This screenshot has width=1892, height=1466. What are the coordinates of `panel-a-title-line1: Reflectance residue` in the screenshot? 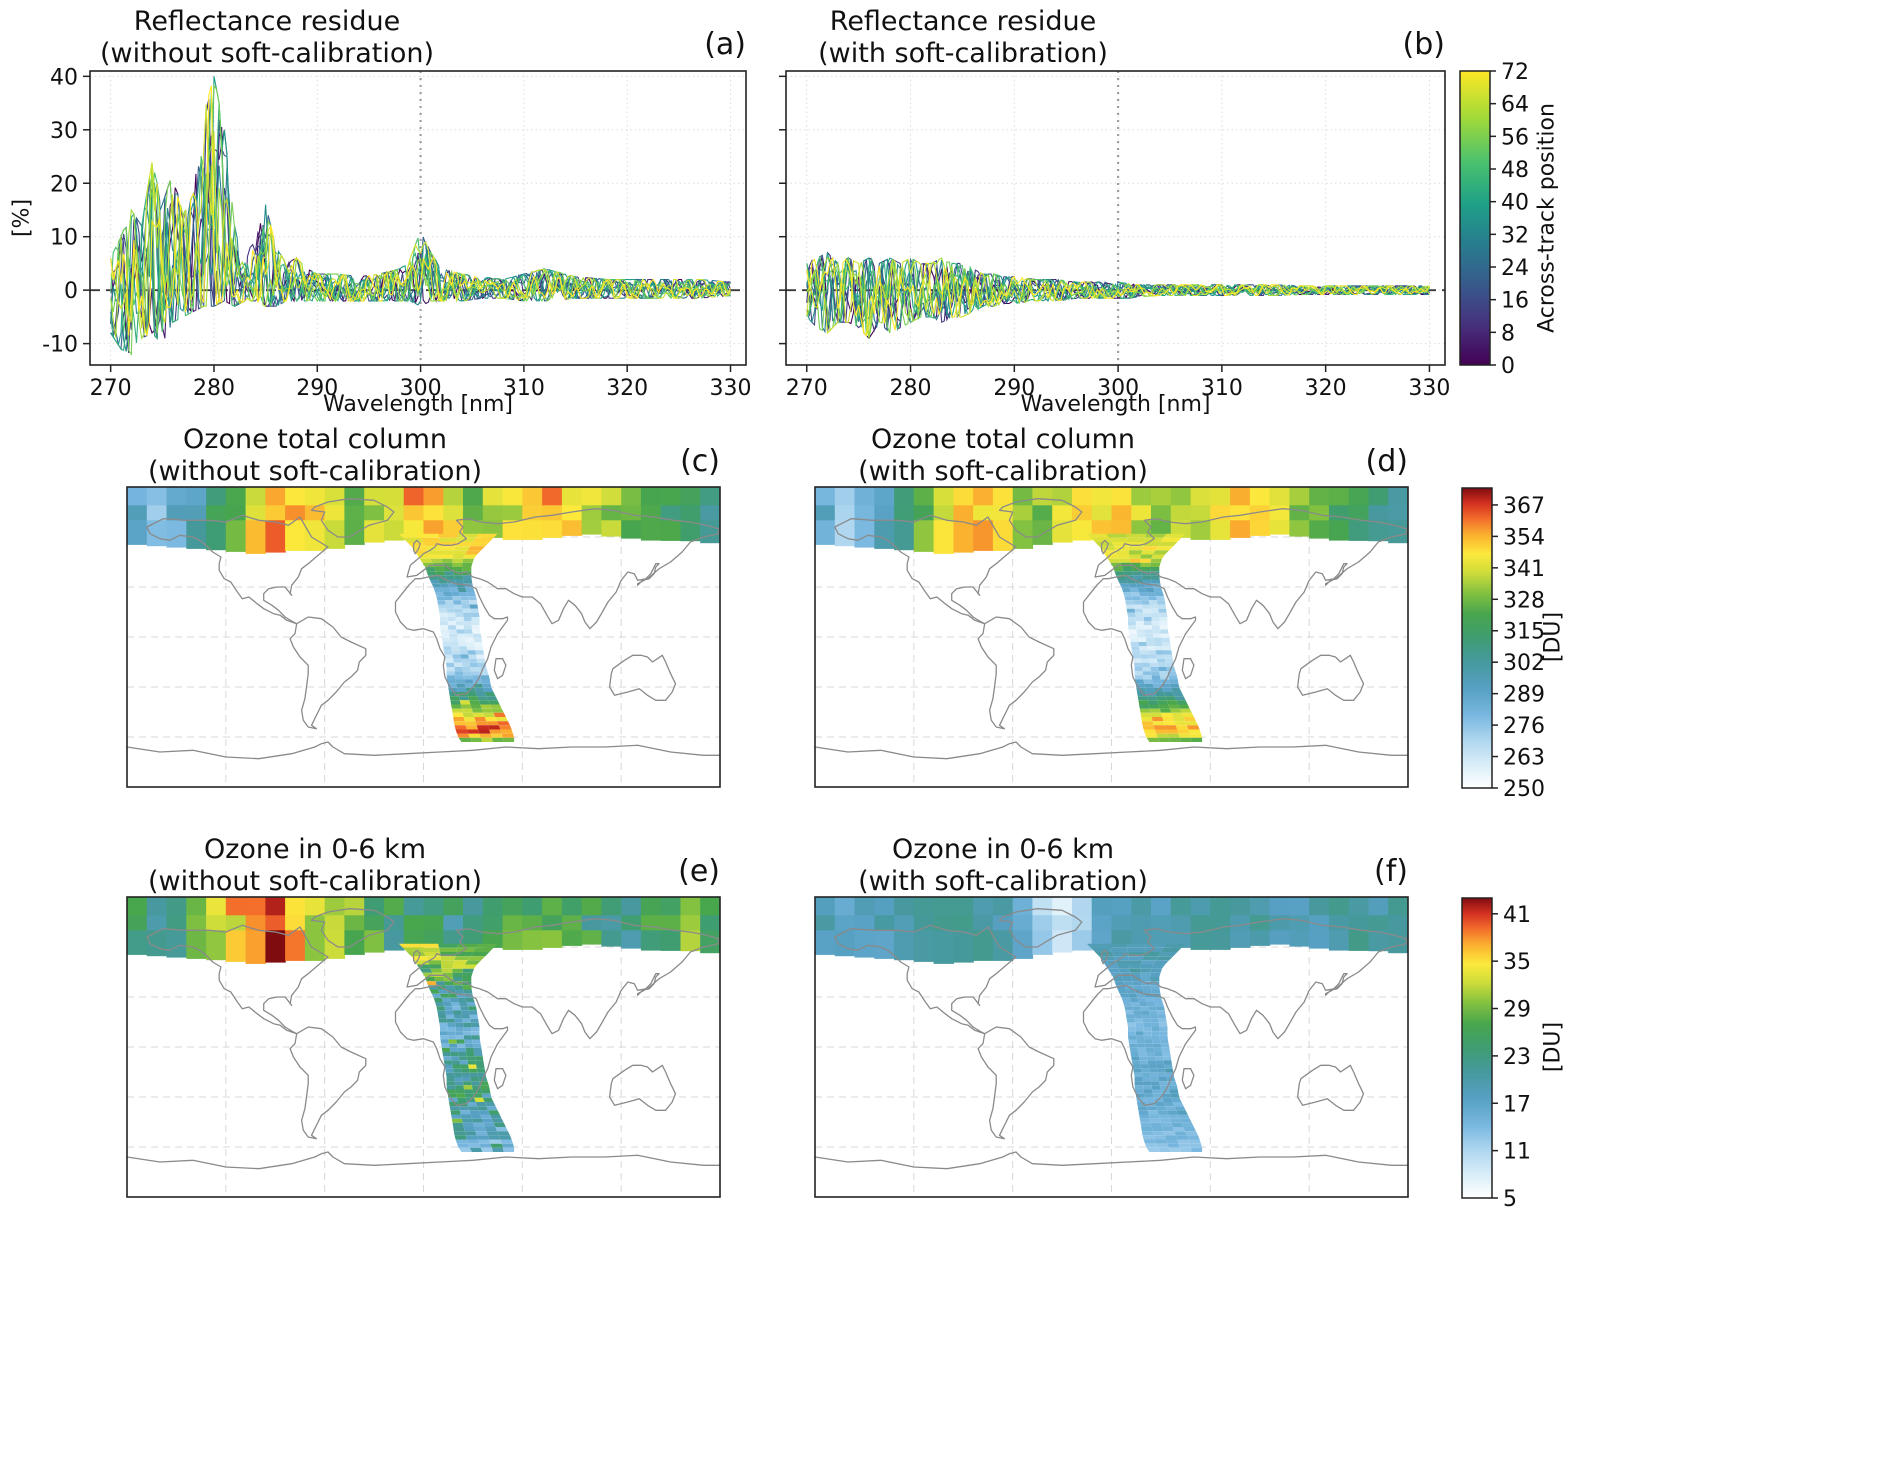 It's located at (267, 21).